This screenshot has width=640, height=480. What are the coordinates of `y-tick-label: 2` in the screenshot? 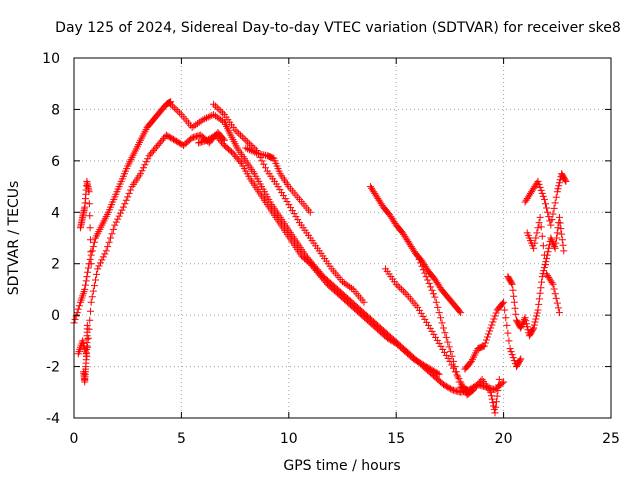 It's located at (55, 265).